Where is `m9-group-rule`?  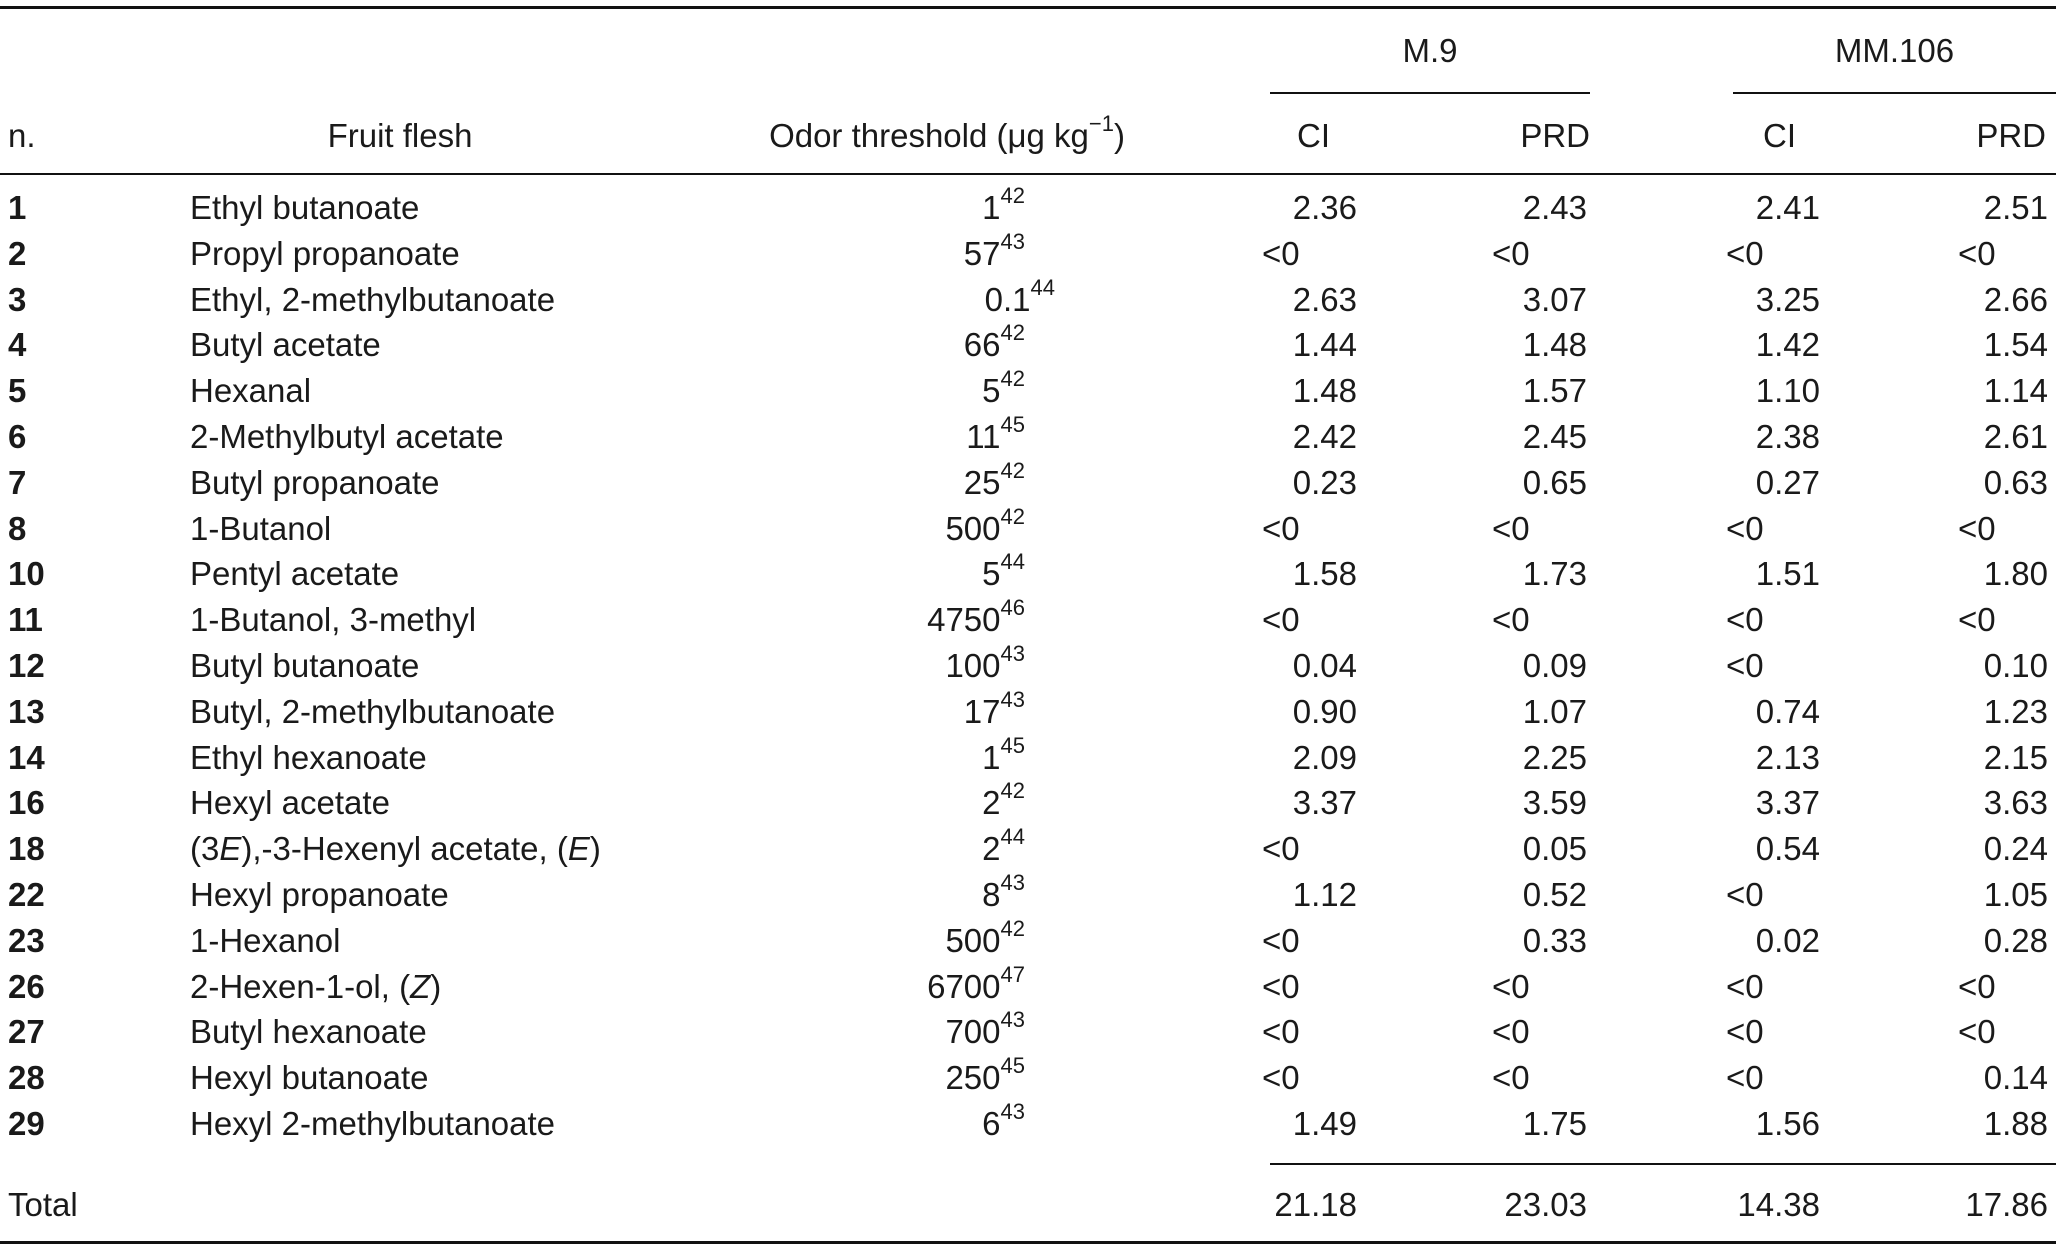 m9-group-rule is located at coordinates (1430, 93).